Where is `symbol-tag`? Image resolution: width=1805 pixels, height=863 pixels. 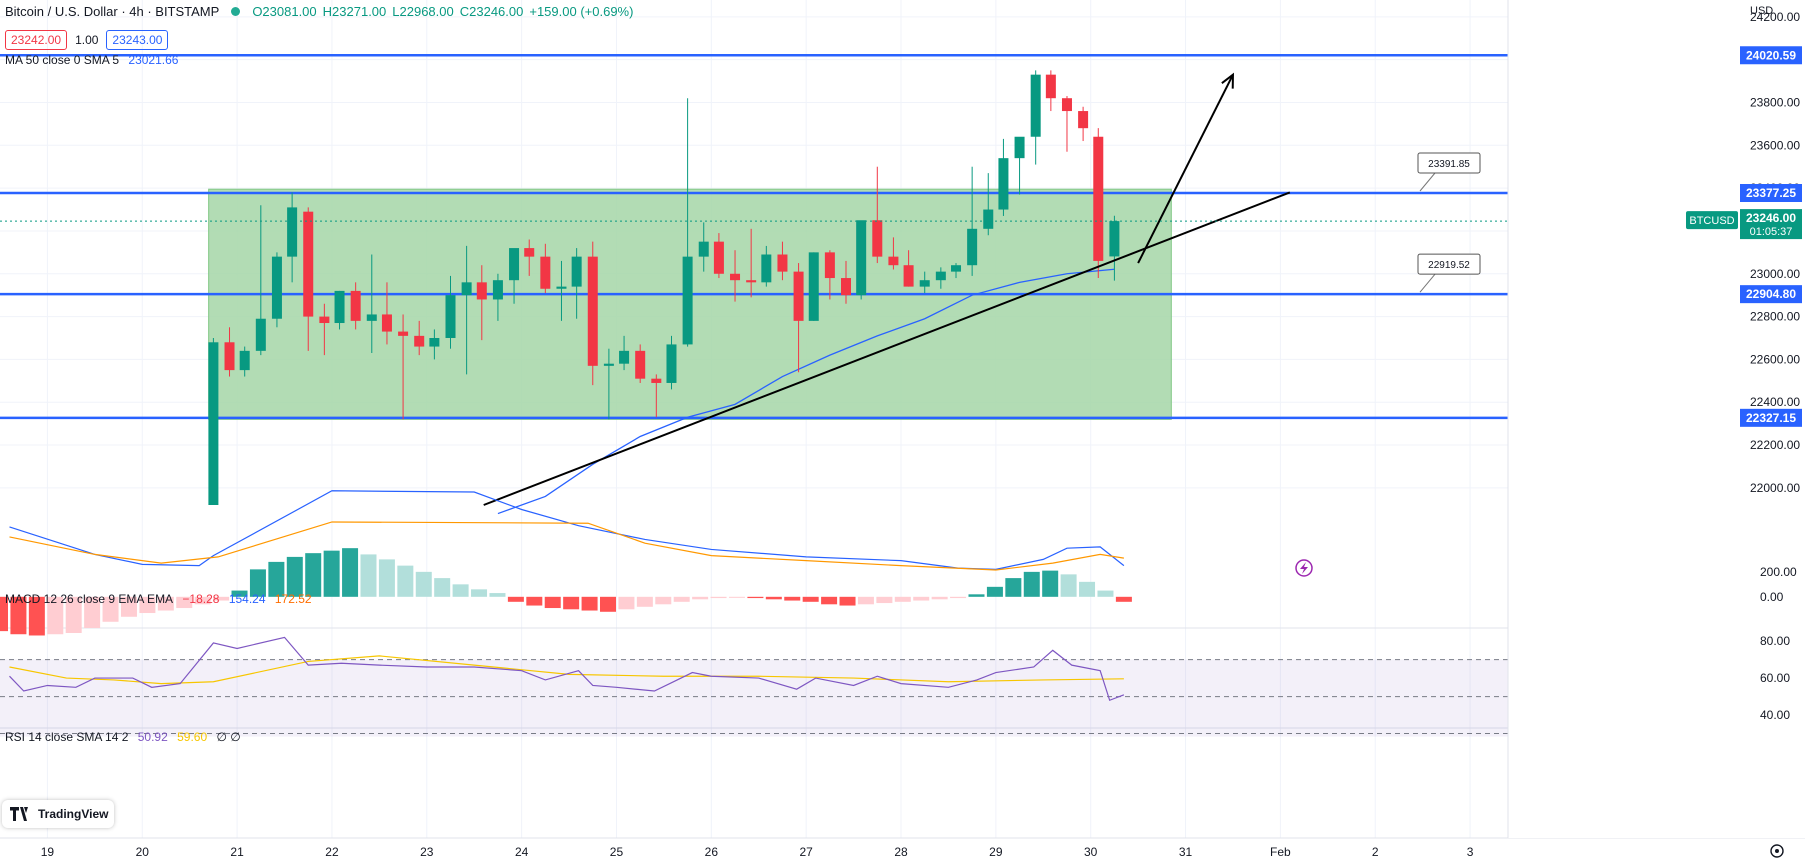 symbol-tag is located at coordinates (1712, 220).